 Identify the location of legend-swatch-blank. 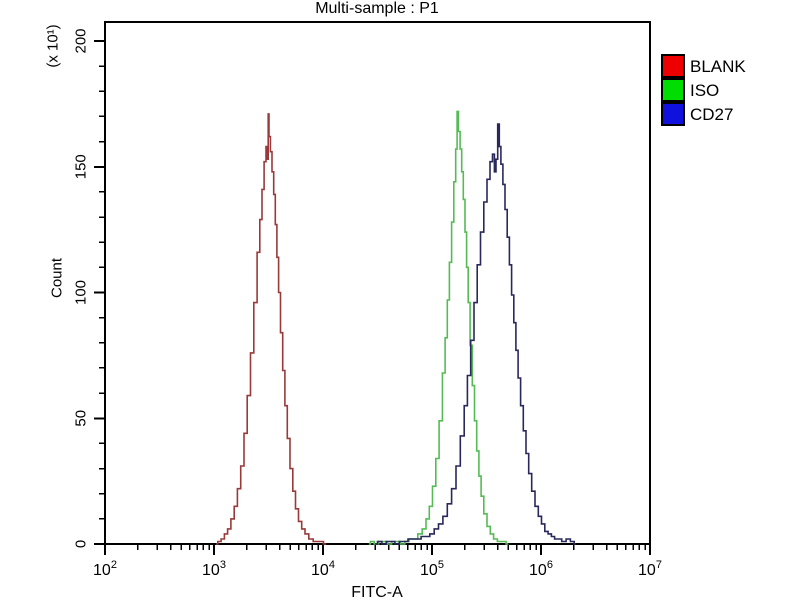
(673, 66).